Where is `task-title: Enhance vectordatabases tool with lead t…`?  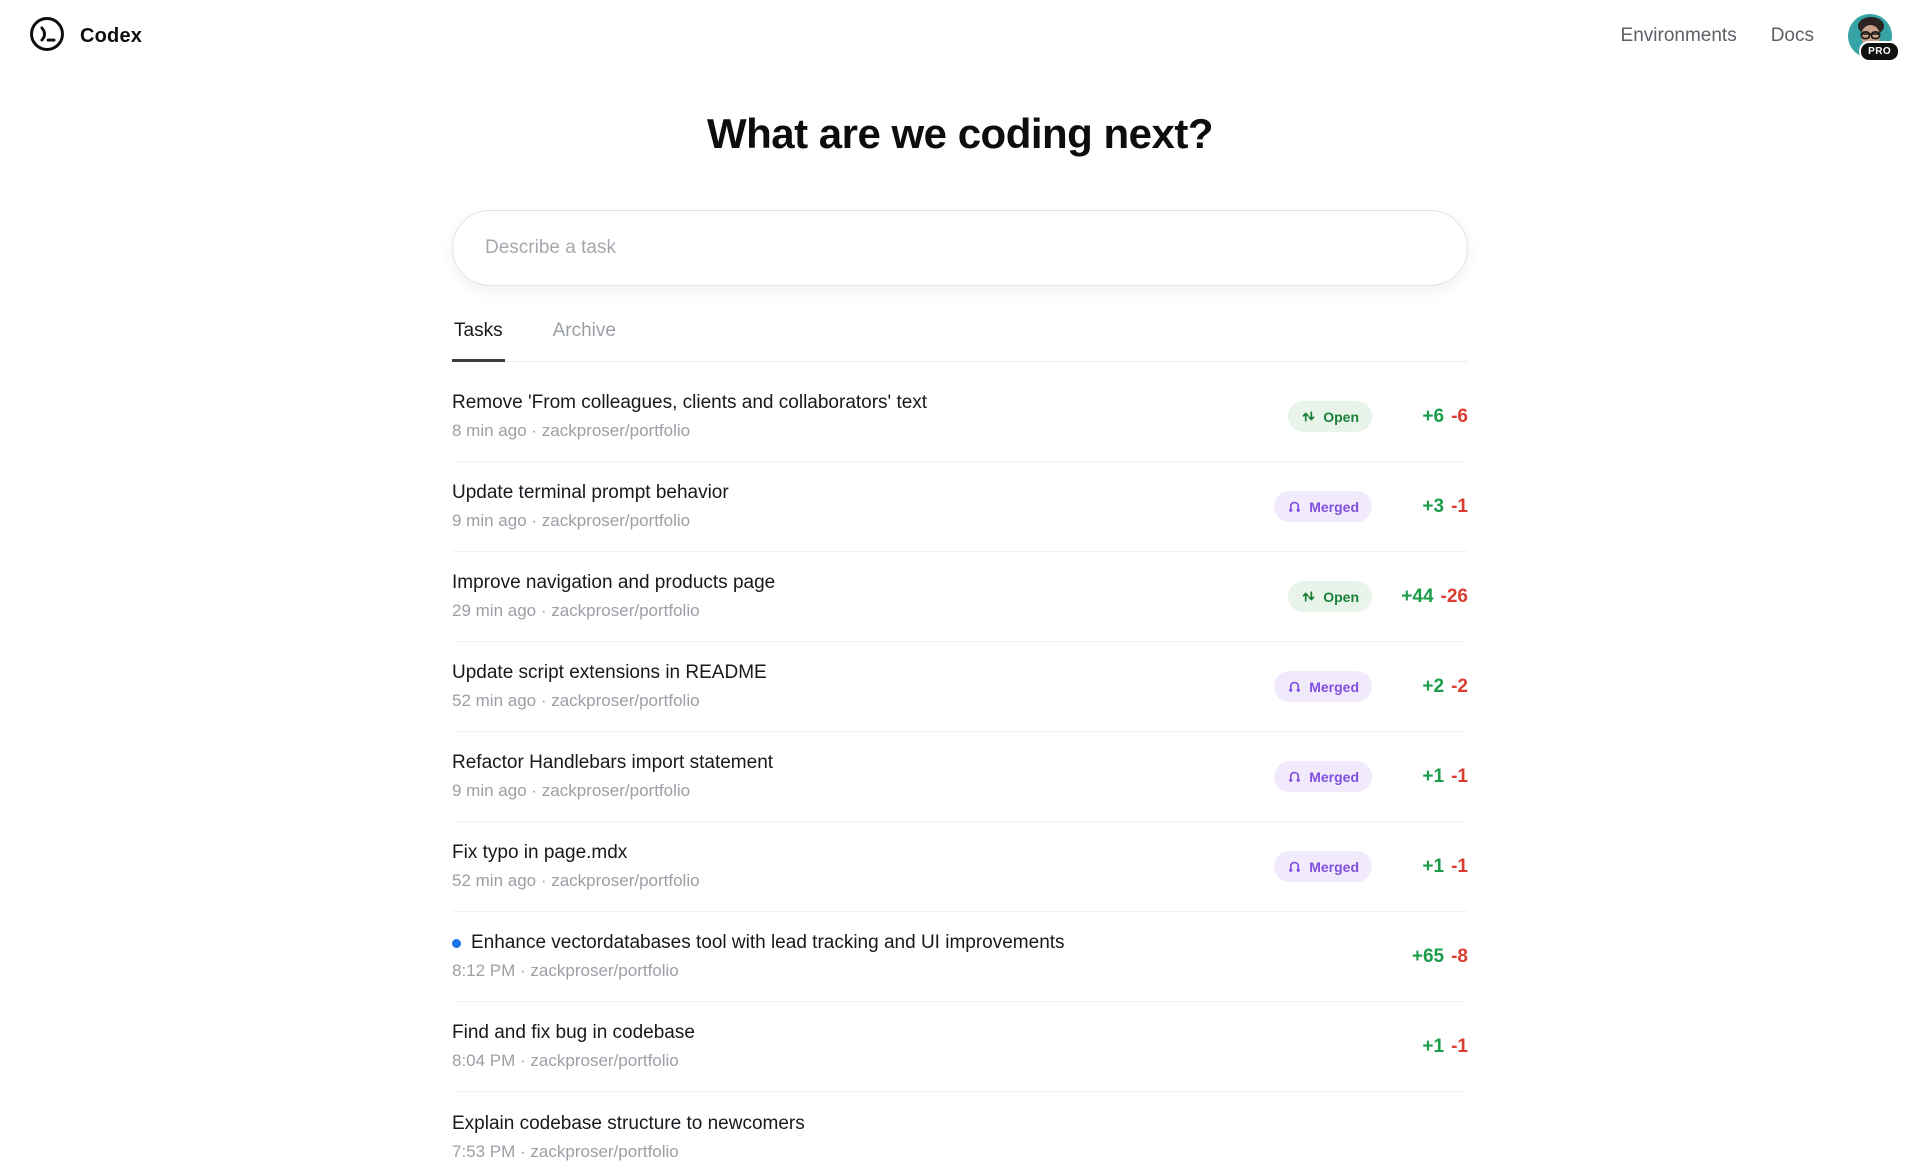 task-title: Enhance vectordatabases tool with lead t… is located at coordinates (768, 942).